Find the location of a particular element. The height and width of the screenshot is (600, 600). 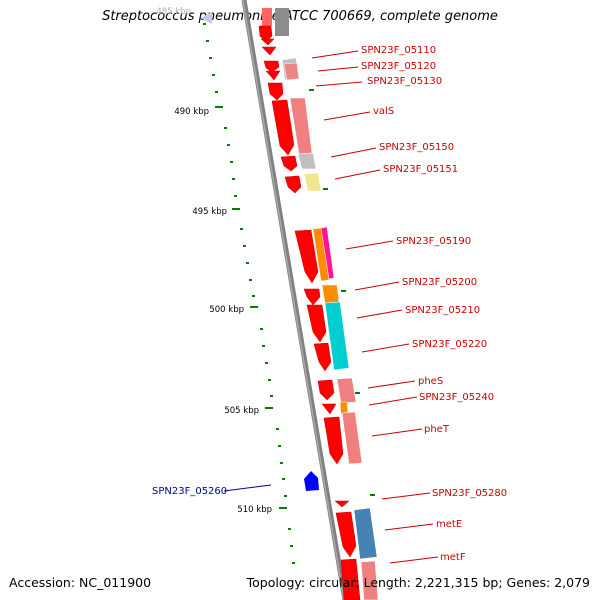

kbp-label: 495 kbp is located at coordinates (209, 212).